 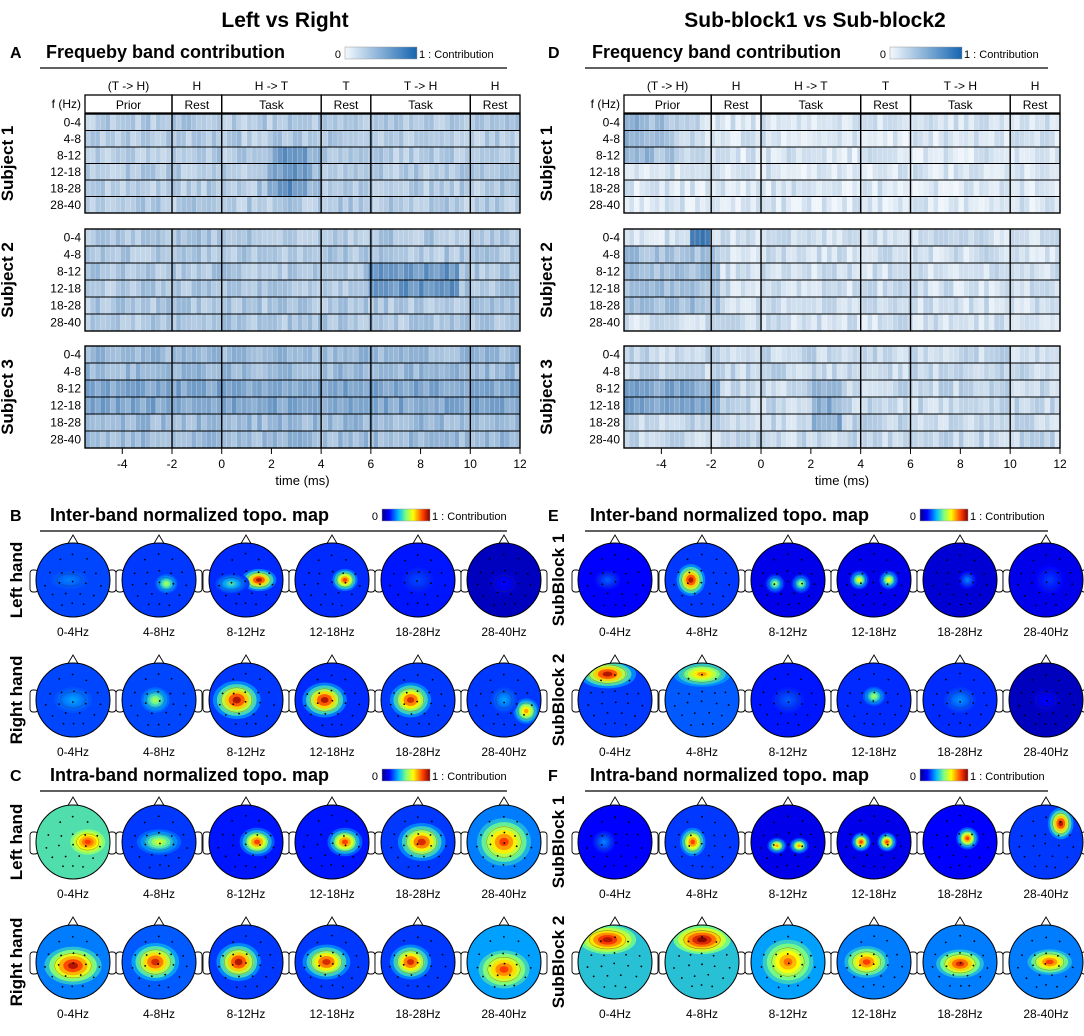 I want to click on column-title-right: Sub-block1 vs Sub-block2, so click(x=814, y=20).